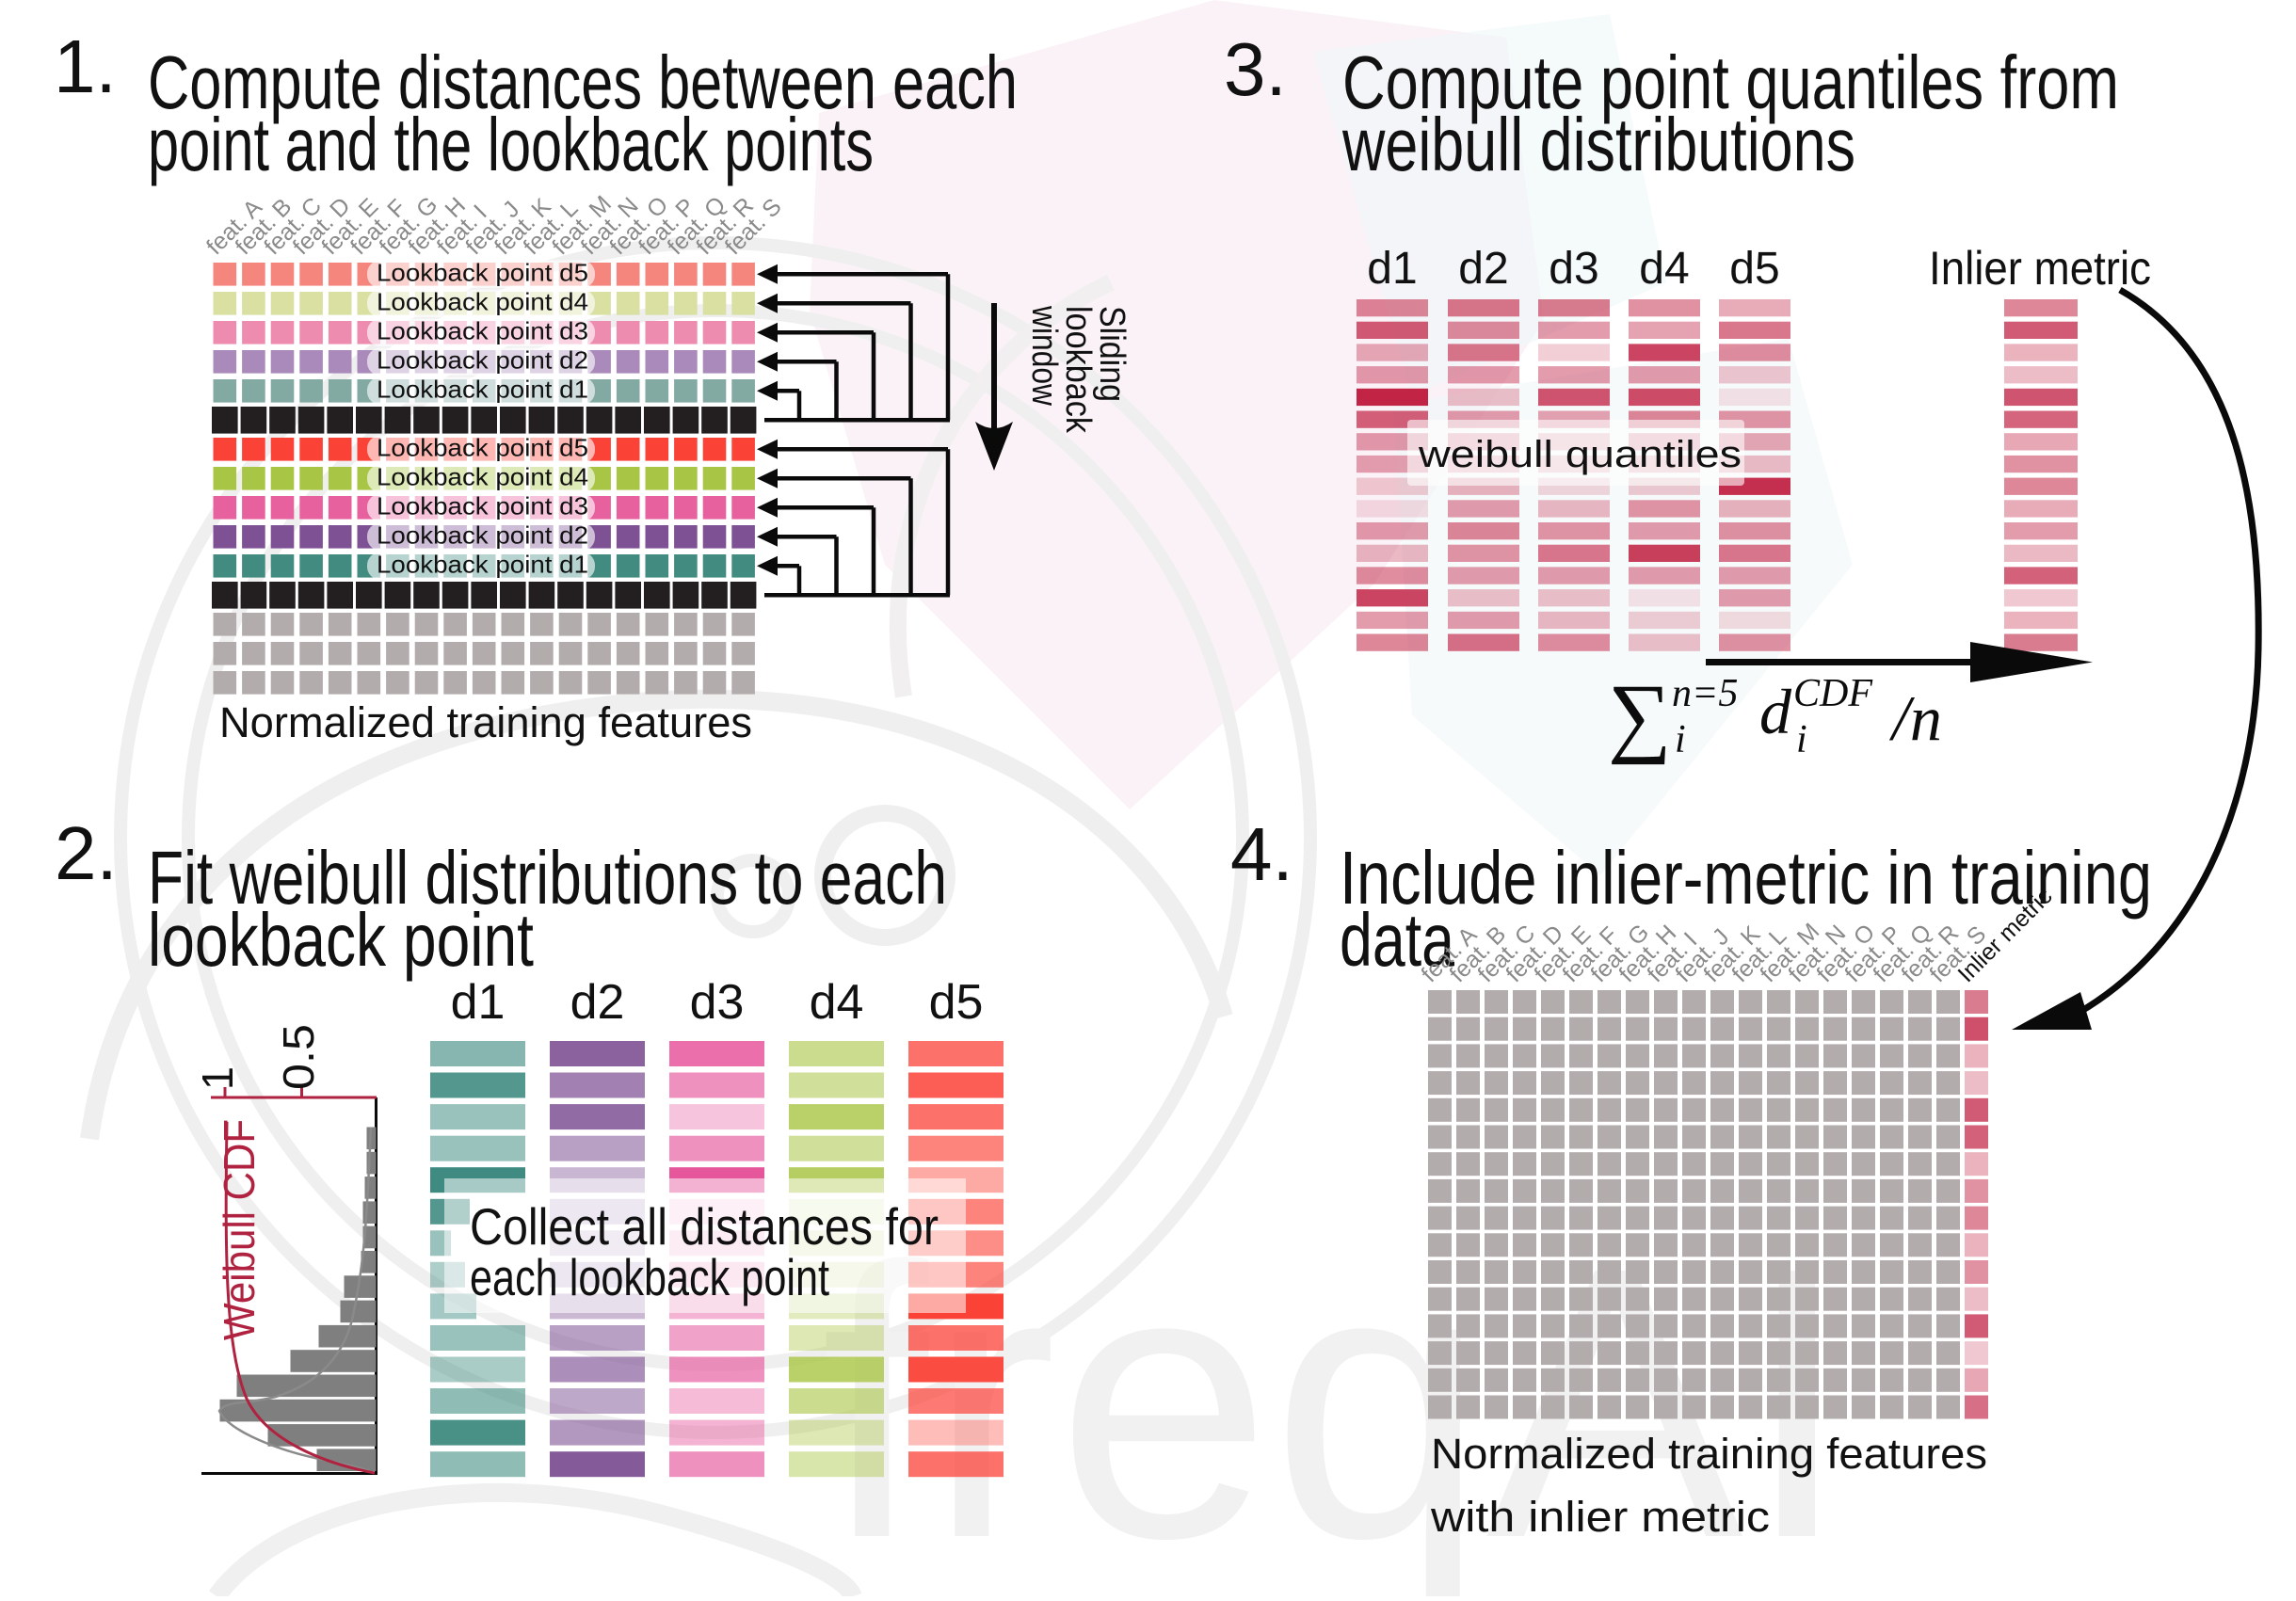  Describe the element at coordinates (2040, 268) in the screenshot. I see `svg-text: Inlier metric` at that location.